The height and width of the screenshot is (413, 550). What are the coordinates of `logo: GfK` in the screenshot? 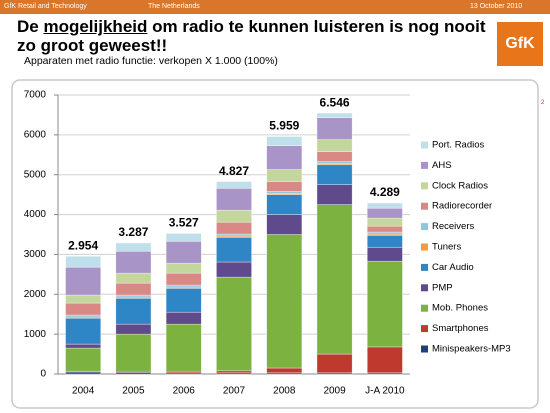 It's located at (520, 44).